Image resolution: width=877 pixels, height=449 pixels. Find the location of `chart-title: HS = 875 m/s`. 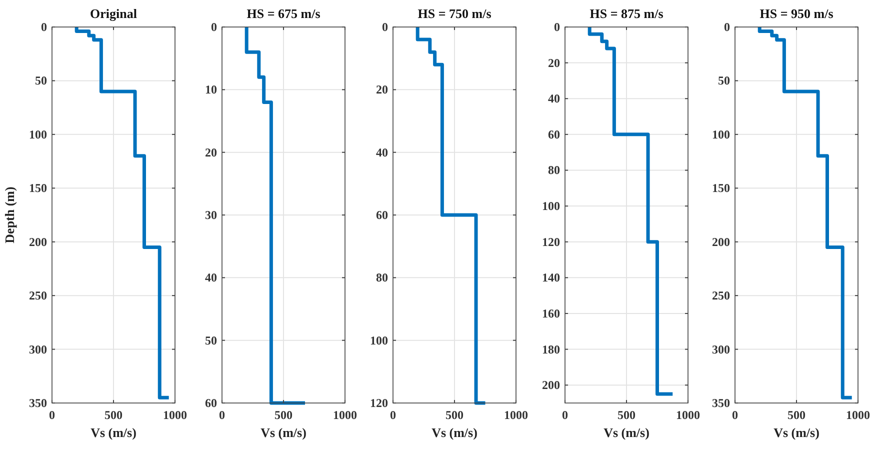

chart-title: HS = 875 m/s is located at coordinates (627, 13).